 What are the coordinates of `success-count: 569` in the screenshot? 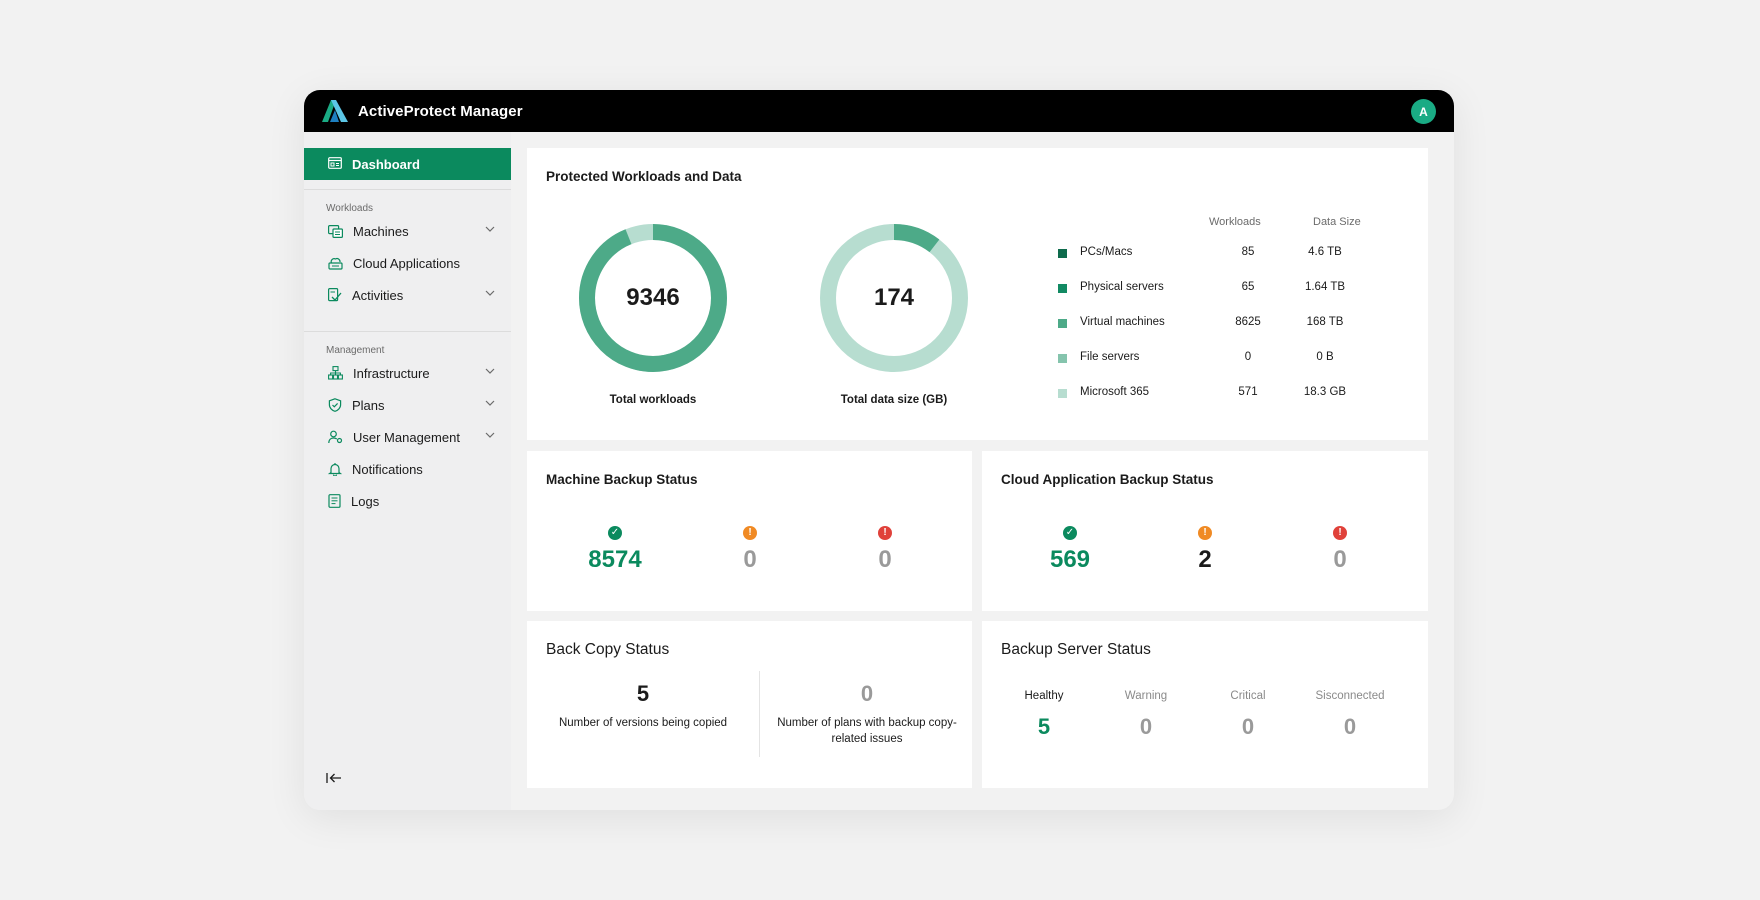 It's located at (1070, 559).